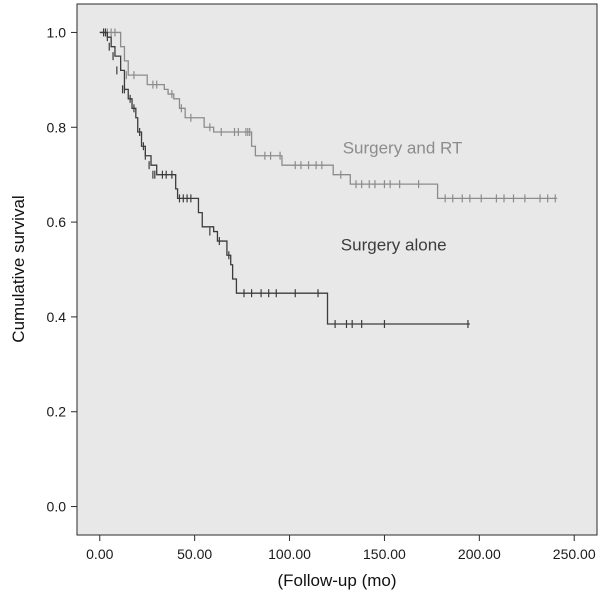  What do you see at coordinates (57, 32) in the screenshot?
I see `y-tick-label: 1.0` at bounding box center [57, 32].